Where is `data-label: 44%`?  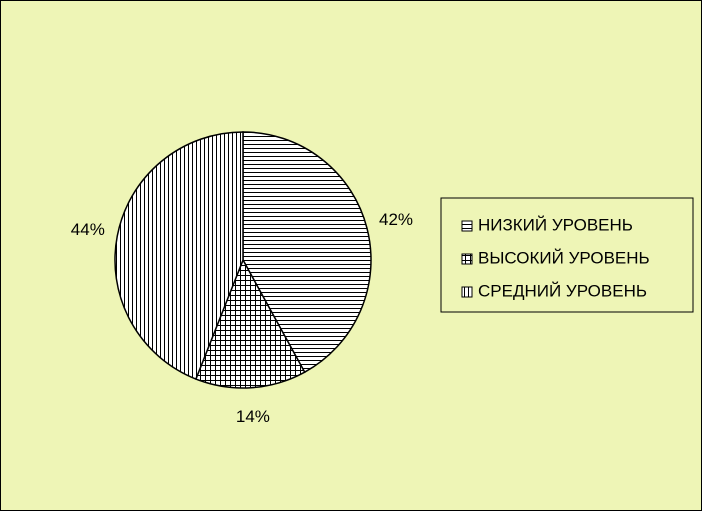
data-label: 44% is located at coordinates (88, 229).